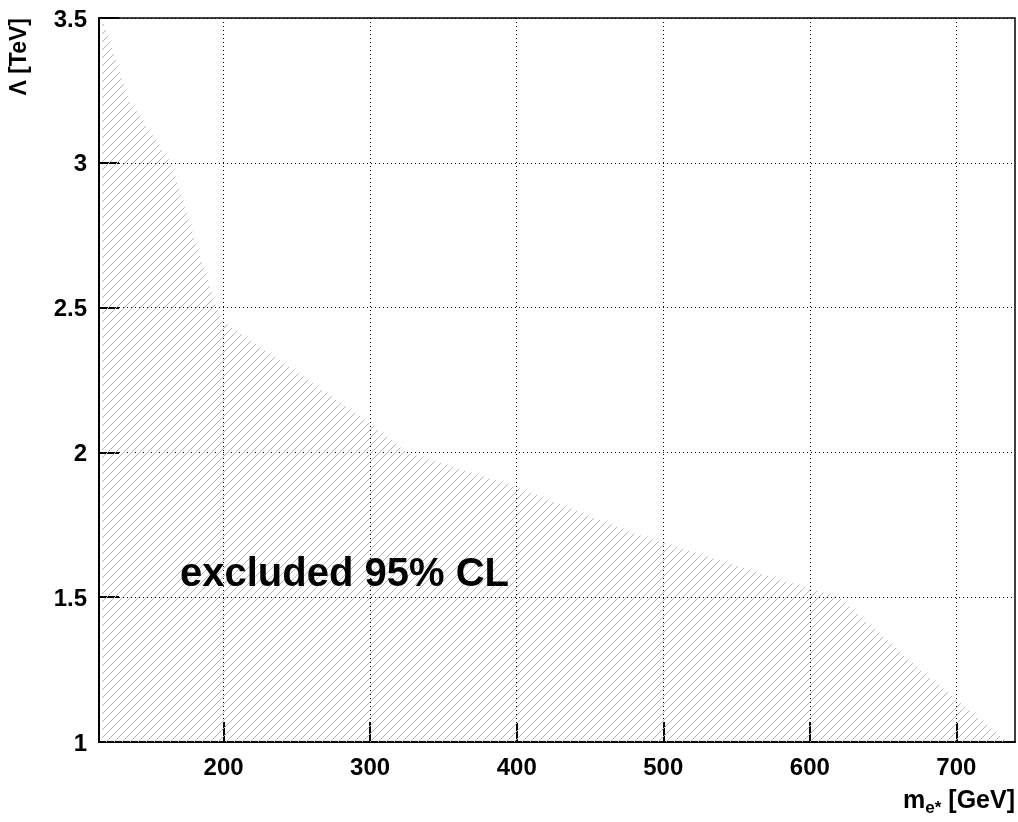  What do you see at coordinates (370, 766) in the screenshot?
I see `x-tick-label: 300` at bounding box center [370, 766].